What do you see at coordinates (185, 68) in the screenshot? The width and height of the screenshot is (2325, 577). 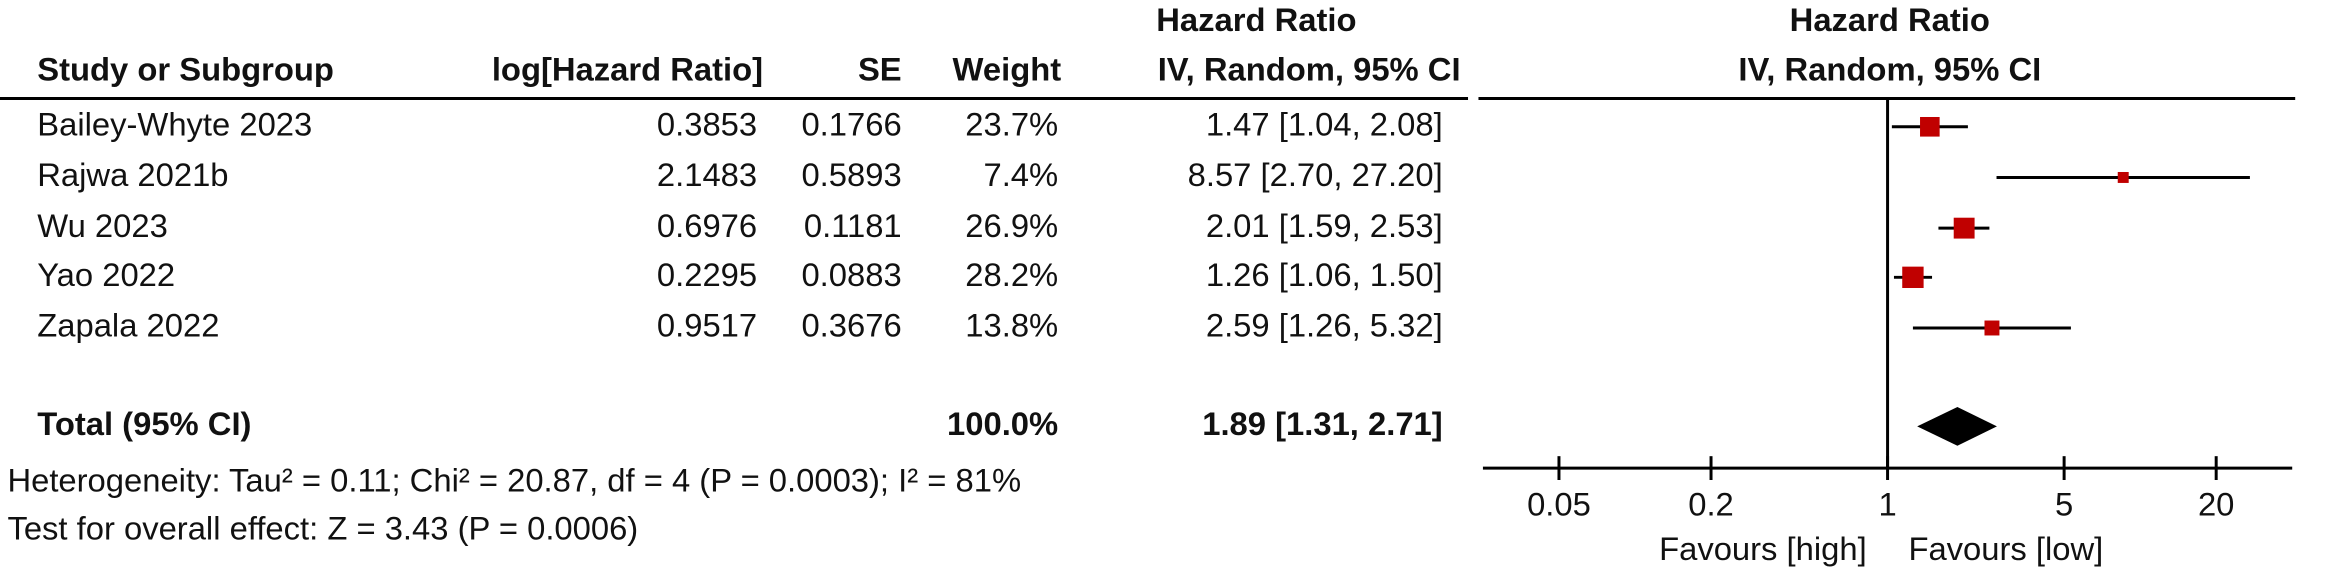 I see `column-header: Study or Subgroup` at bounding box center [185, 68].